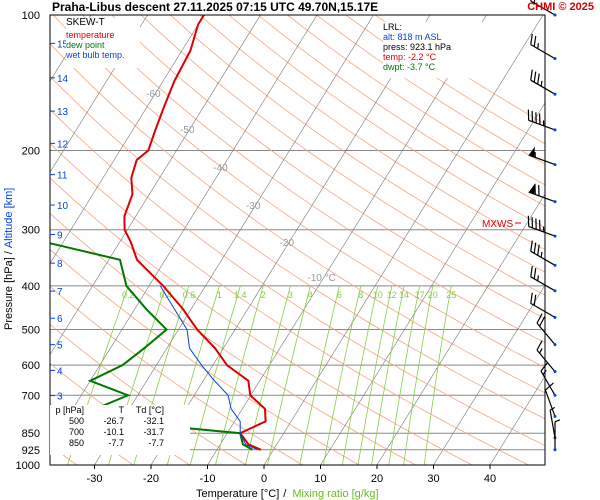 This screenshot has height=500, width=600. What do you see at coordinates (378, 295) in the screenshot?
I see `mixing-ratio-label: 10` at bounding box center [378, 295].